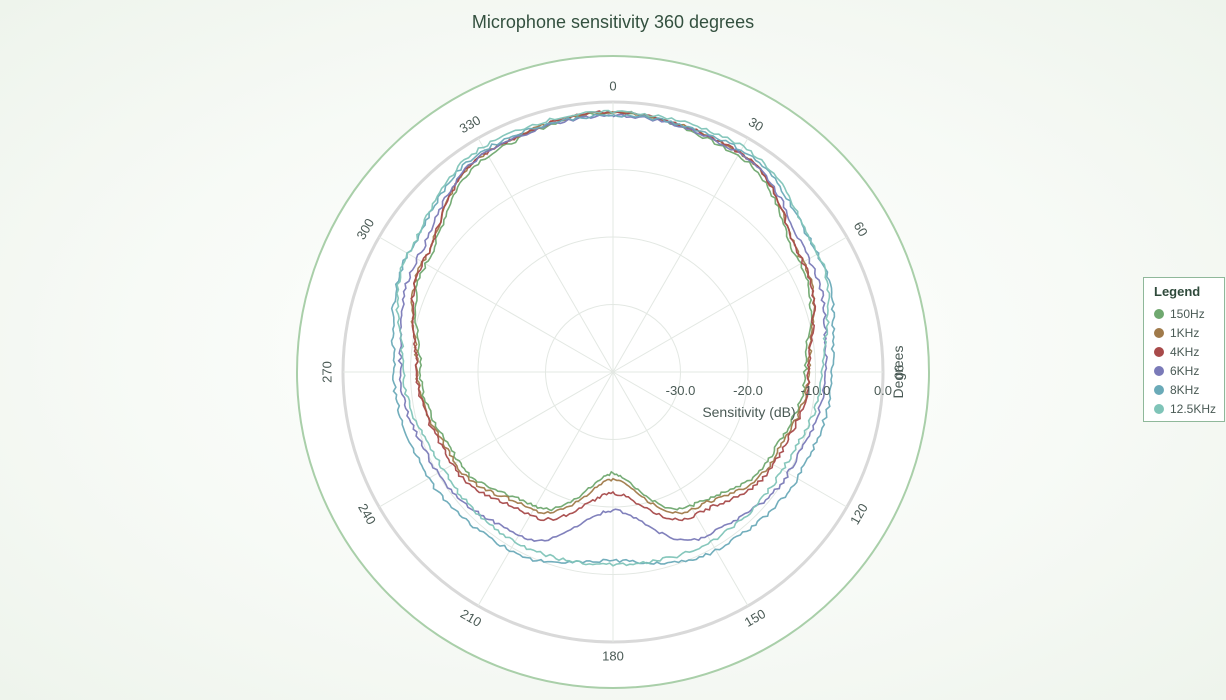 The image size is (1226, 700). I want to click on radial-axis-title: Sensitivity (dB), so click(748, 412).